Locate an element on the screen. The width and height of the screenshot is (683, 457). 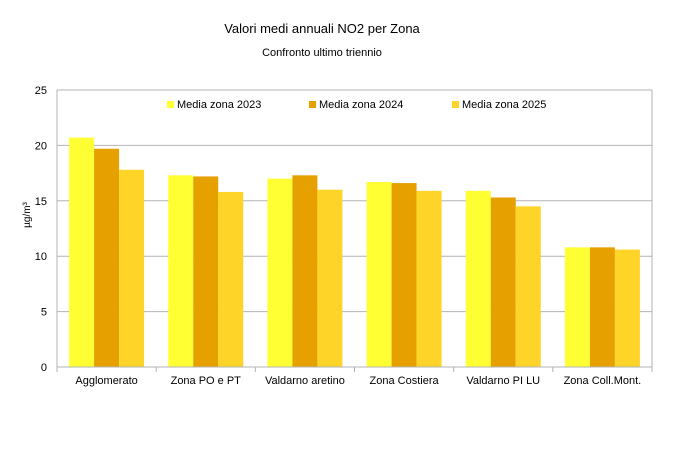
x-tick-label: Valdarno aretino is located at coordinates (305, 381).